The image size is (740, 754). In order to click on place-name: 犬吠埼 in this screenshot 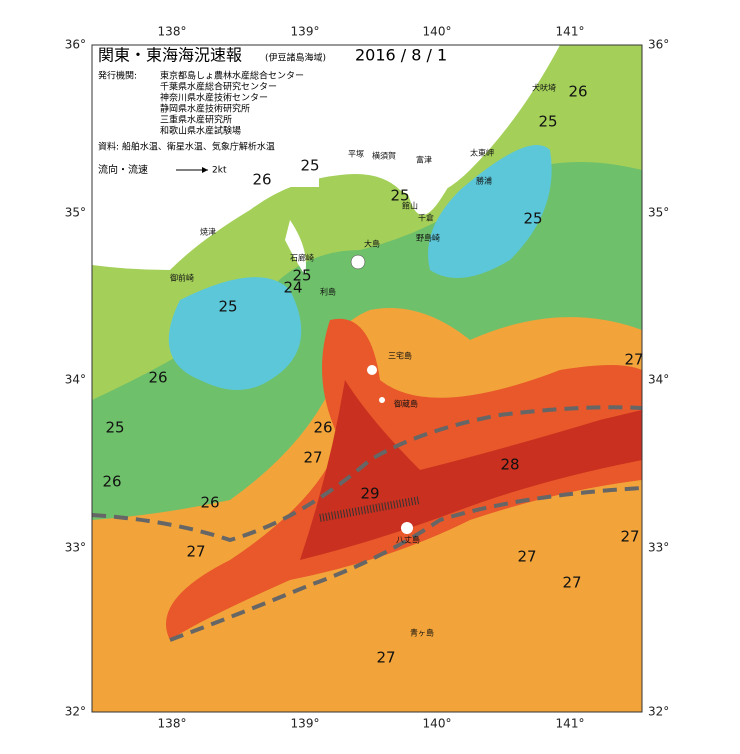, I will do `click(544, 88)`.